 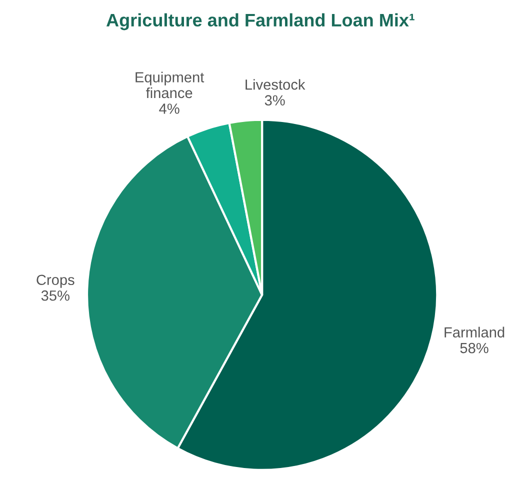 I want to click on slice-label: Livestock, so click(x=276, y=84).